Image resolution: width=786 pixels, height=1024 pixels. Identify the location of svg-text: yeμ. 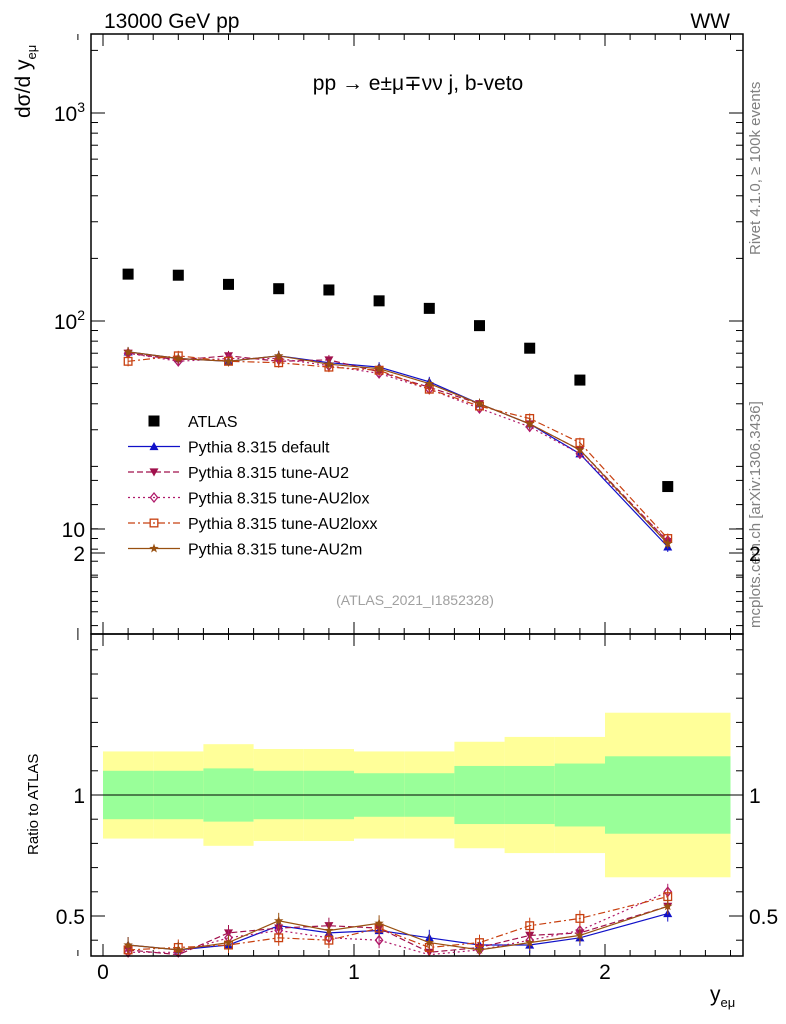
(722, 996).